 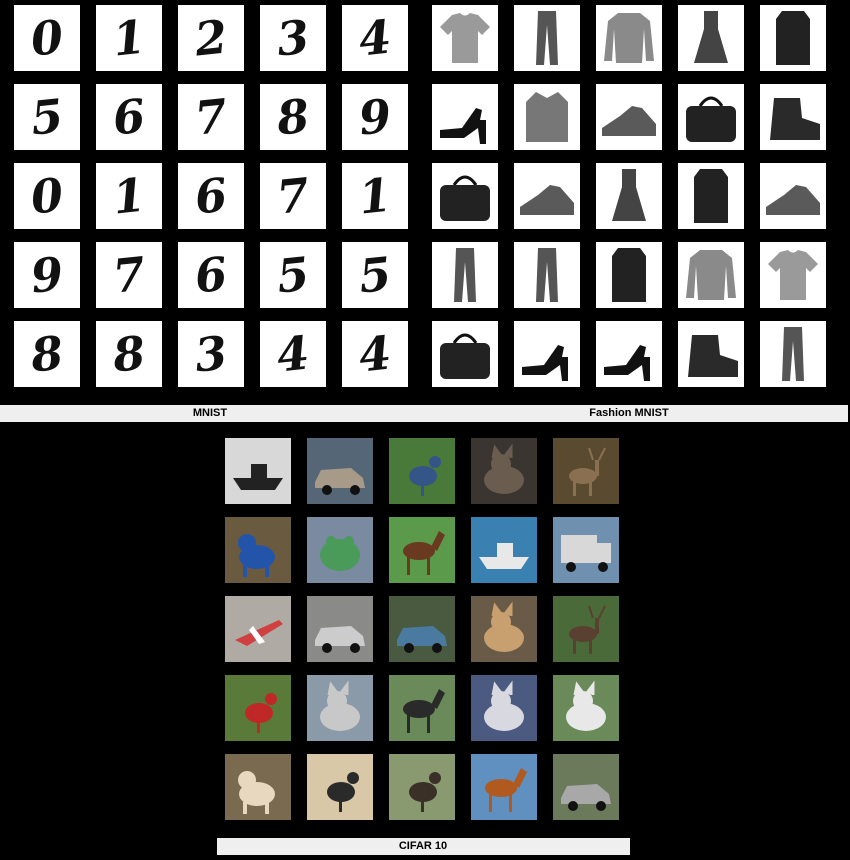 What do you see at coordinates (586, 629) in the screenshot?
I see `deer-icon` at bounding box center [586, 629].